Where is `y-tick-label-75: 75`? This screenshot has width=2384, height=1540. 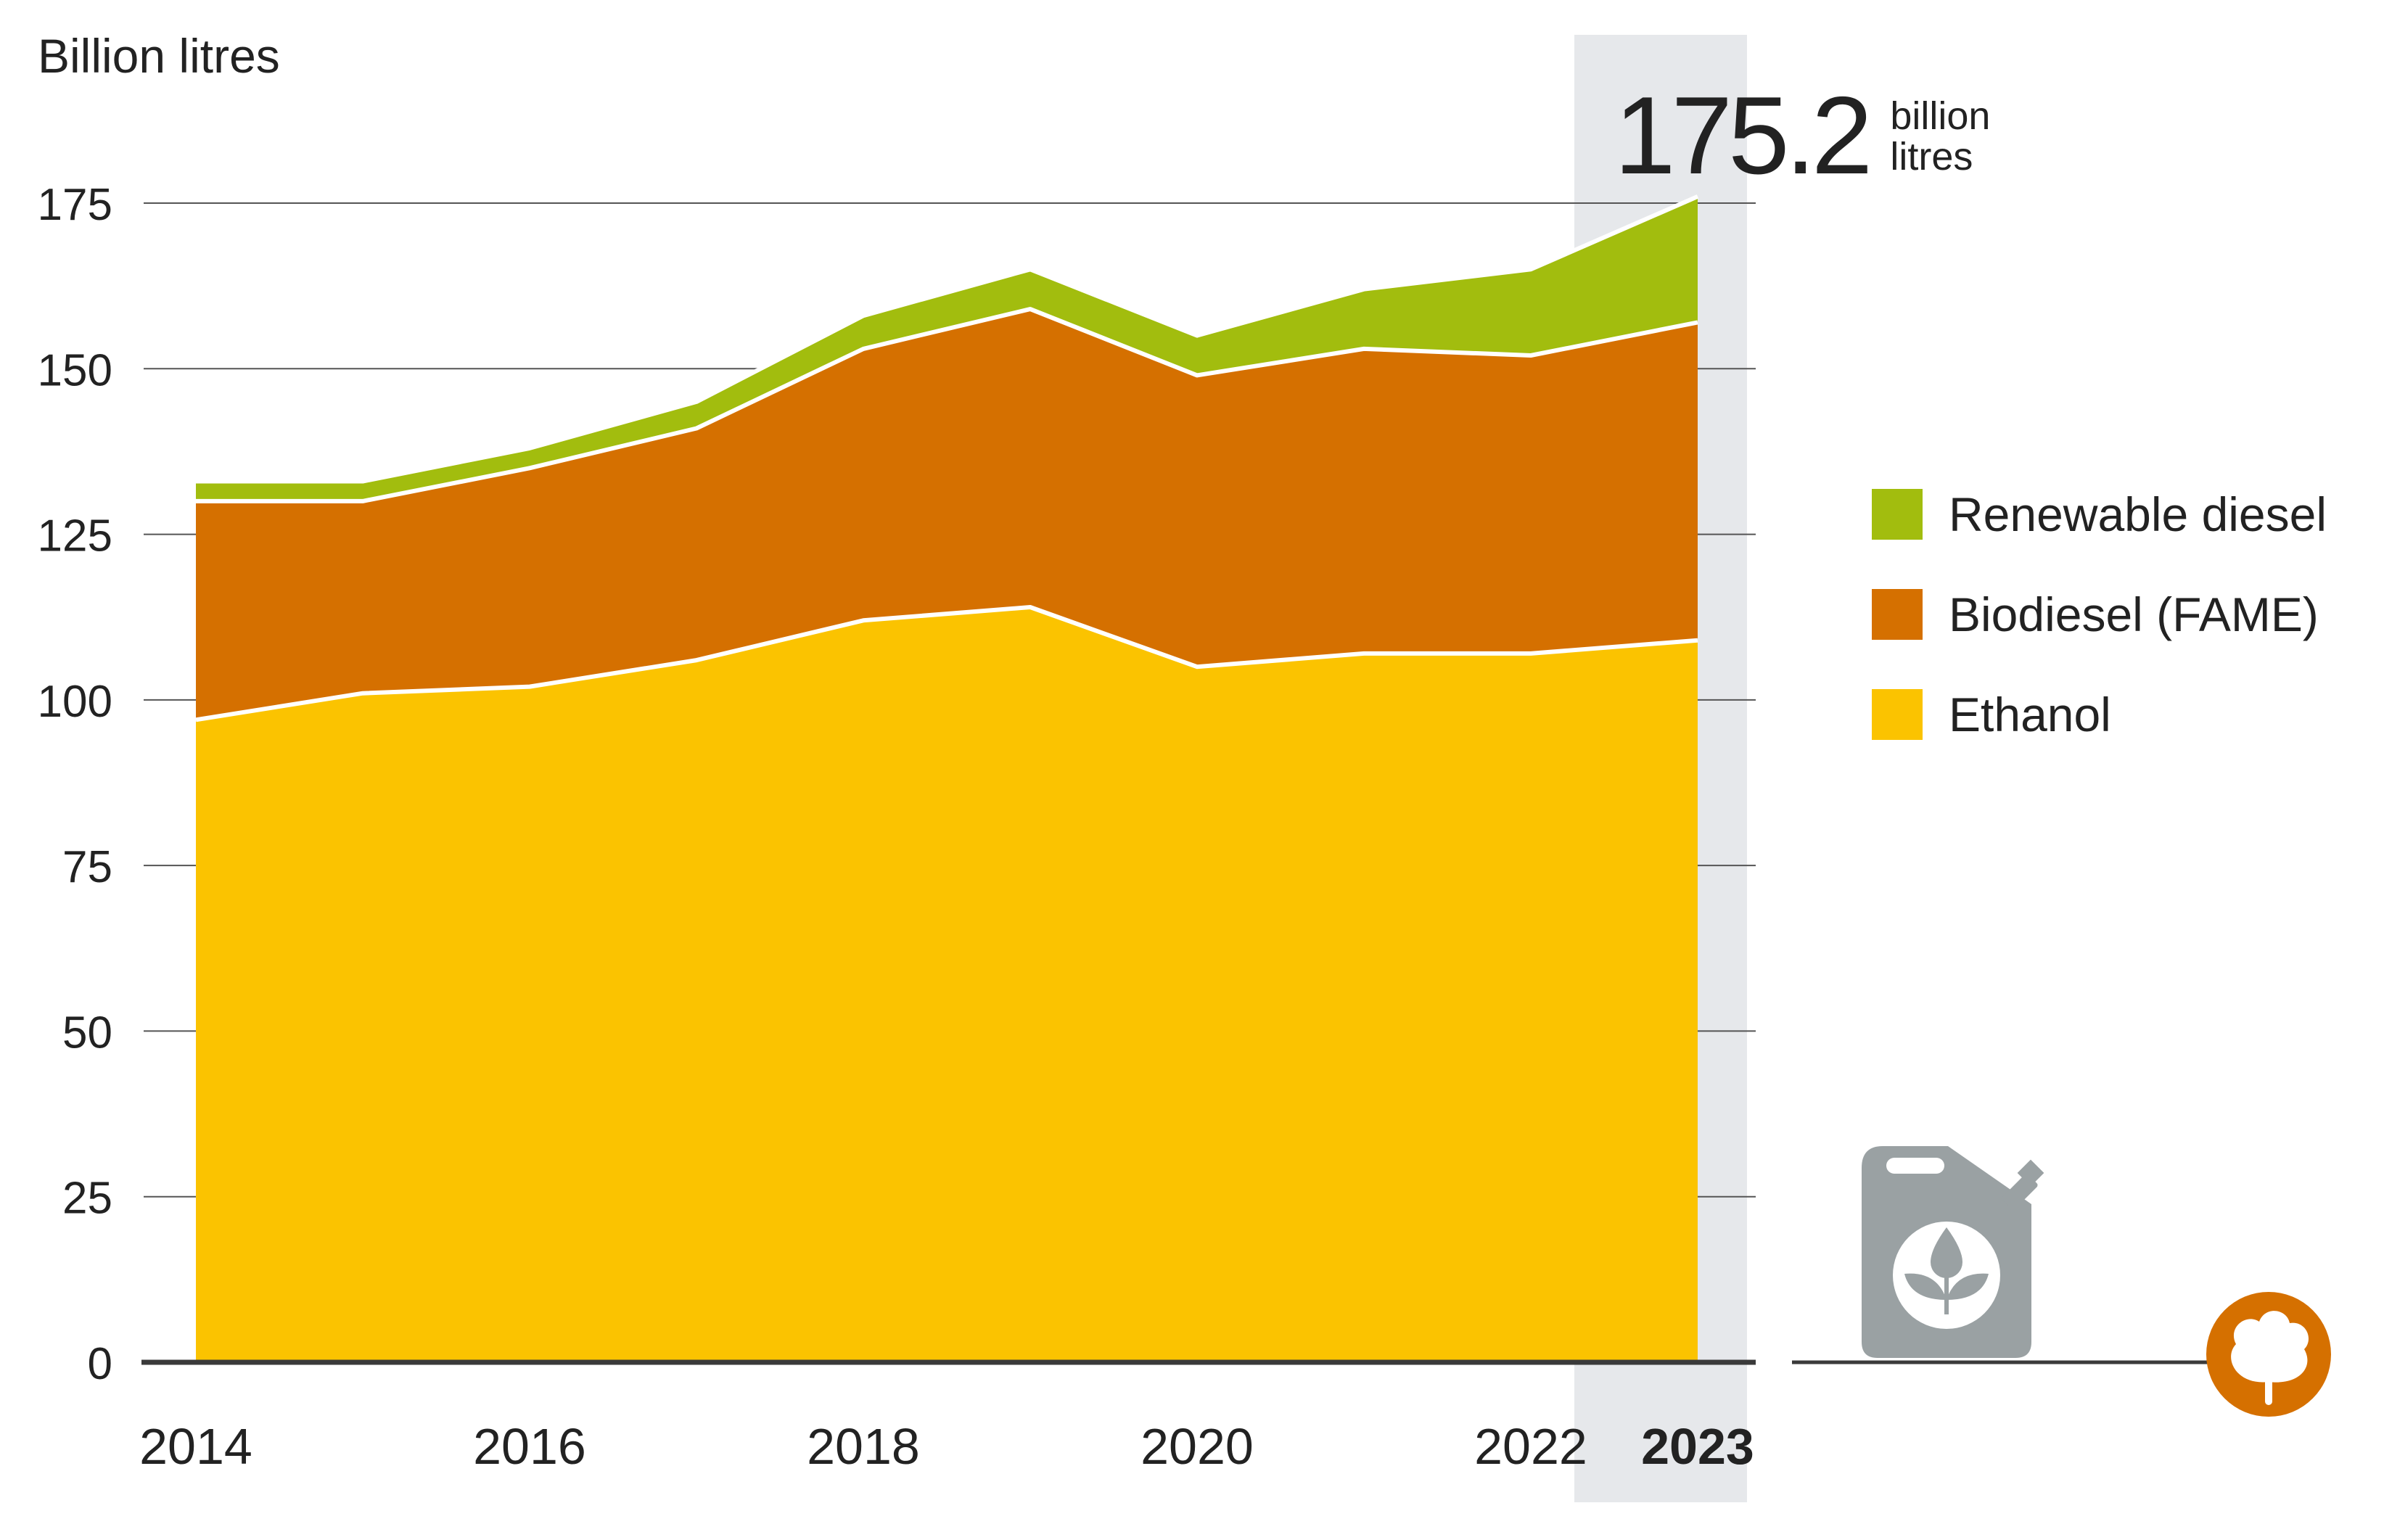
y-tick-label-75: 75 is located at coordinates (87, 867).